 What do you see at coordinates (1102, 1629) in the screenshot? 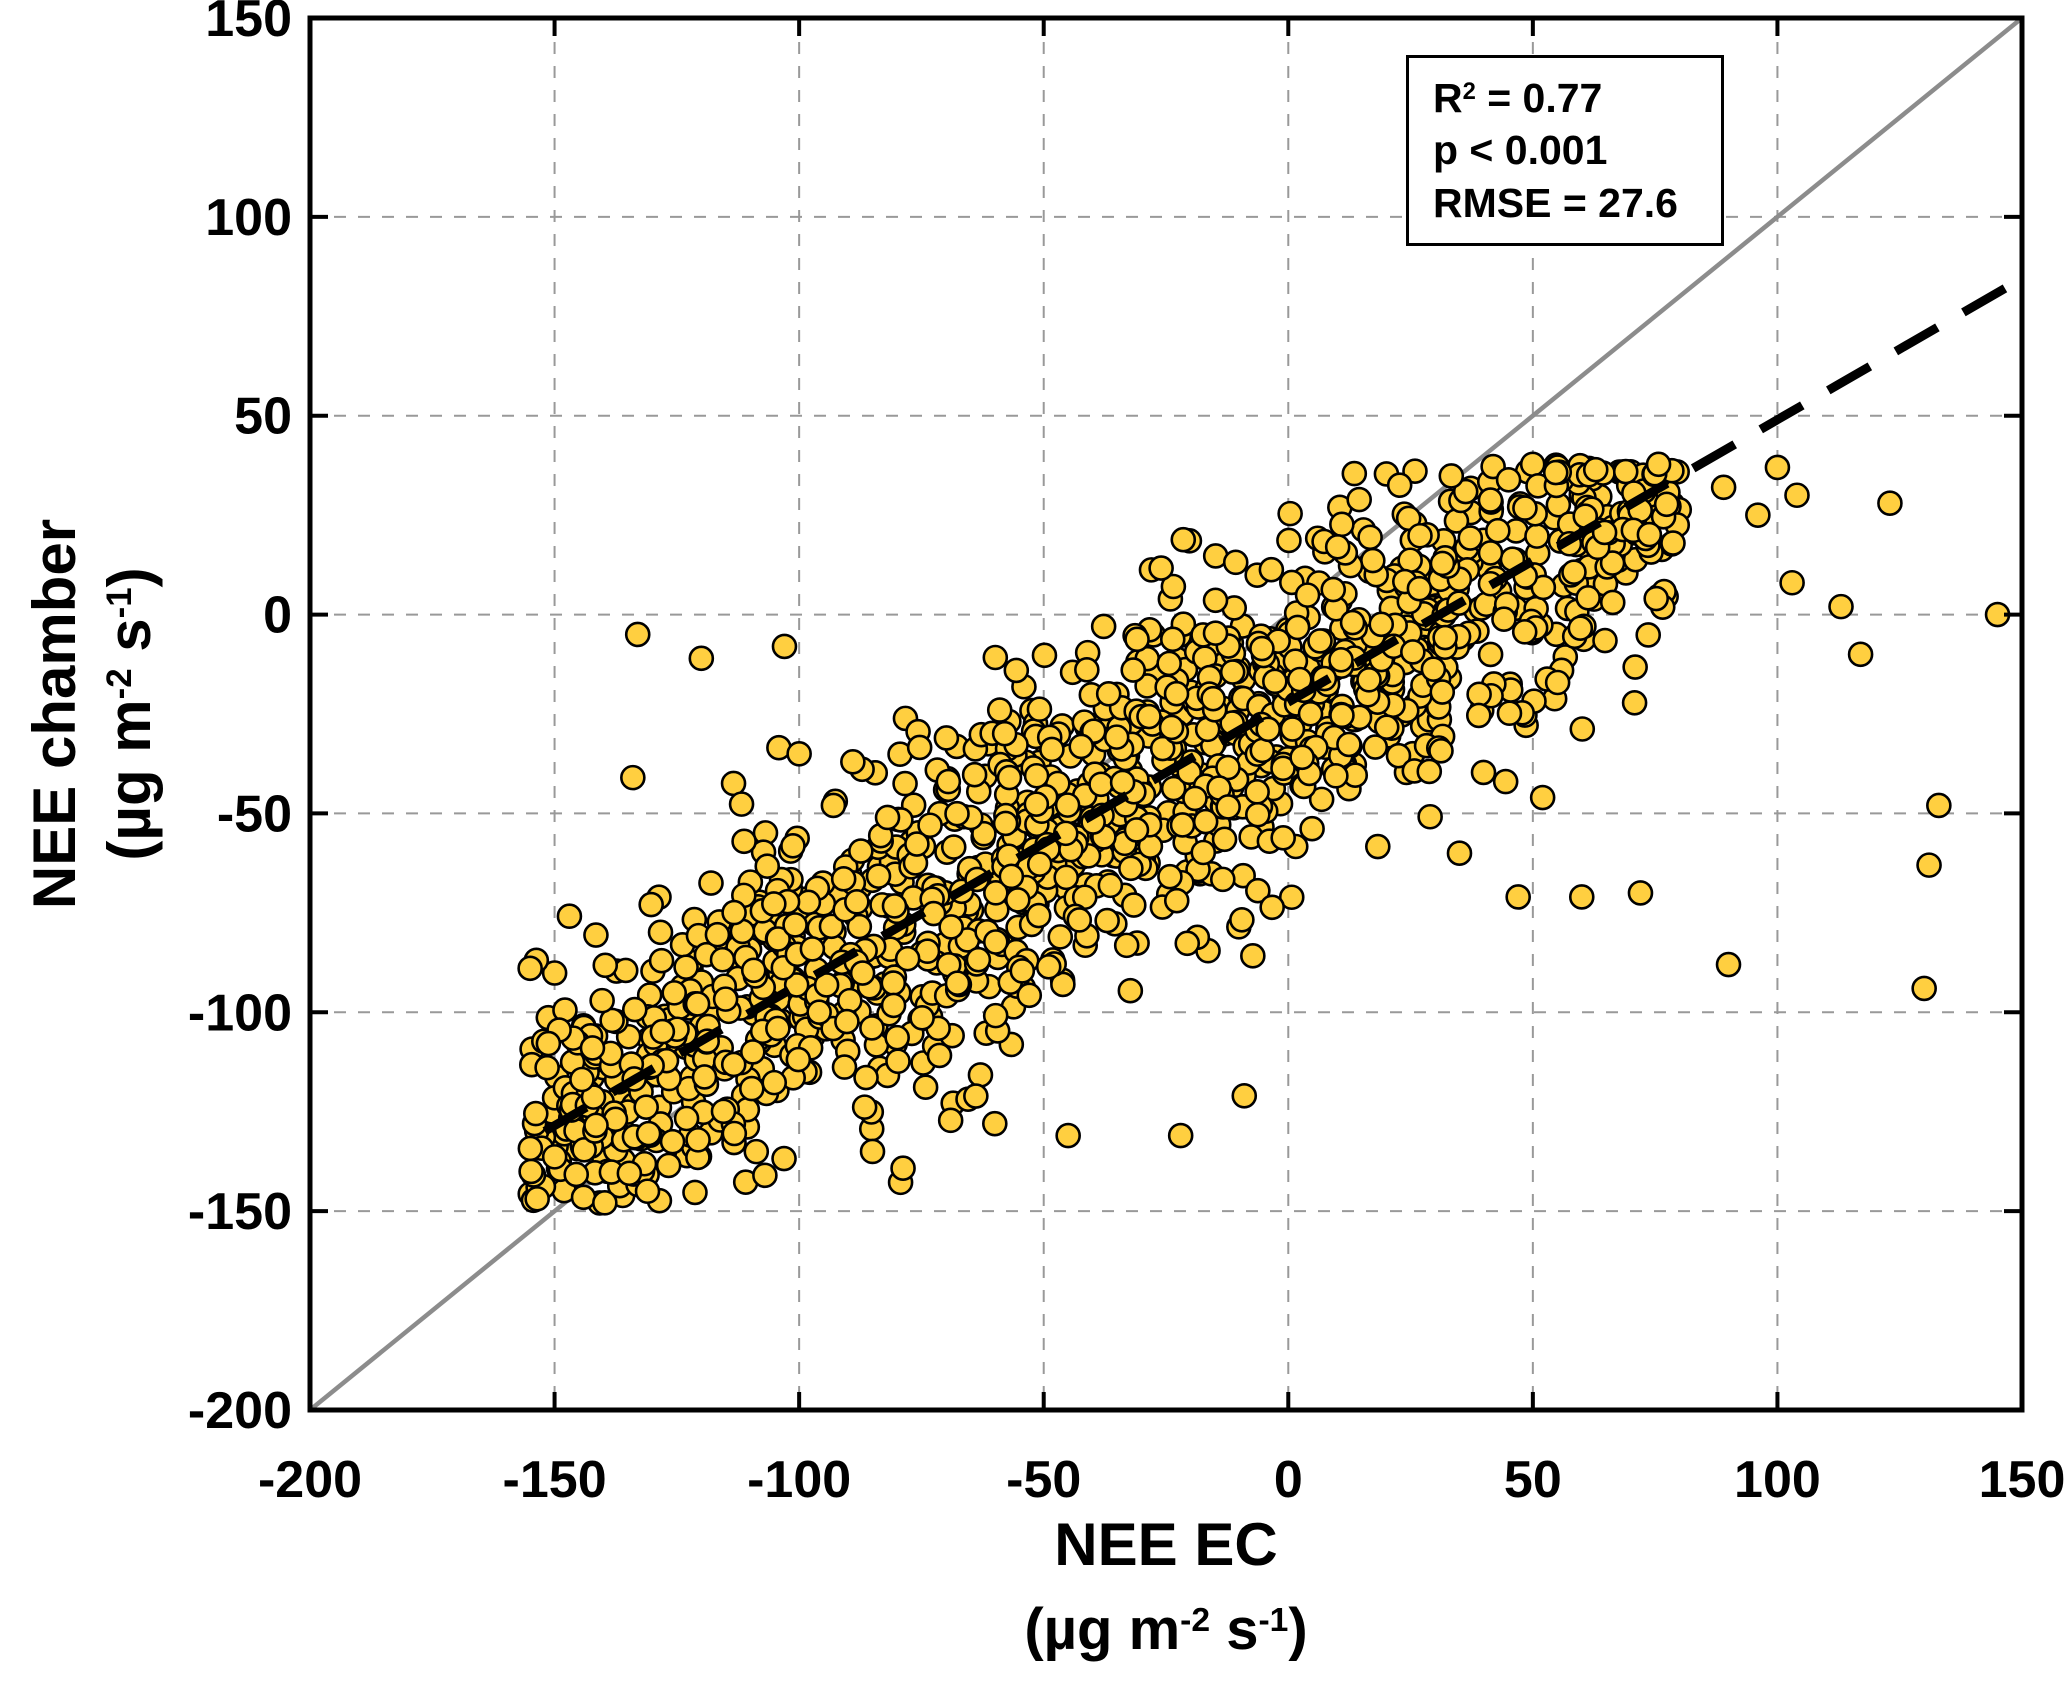
I see `x-unit-prefix: (µg m` at bounding box center [1102, 1629].